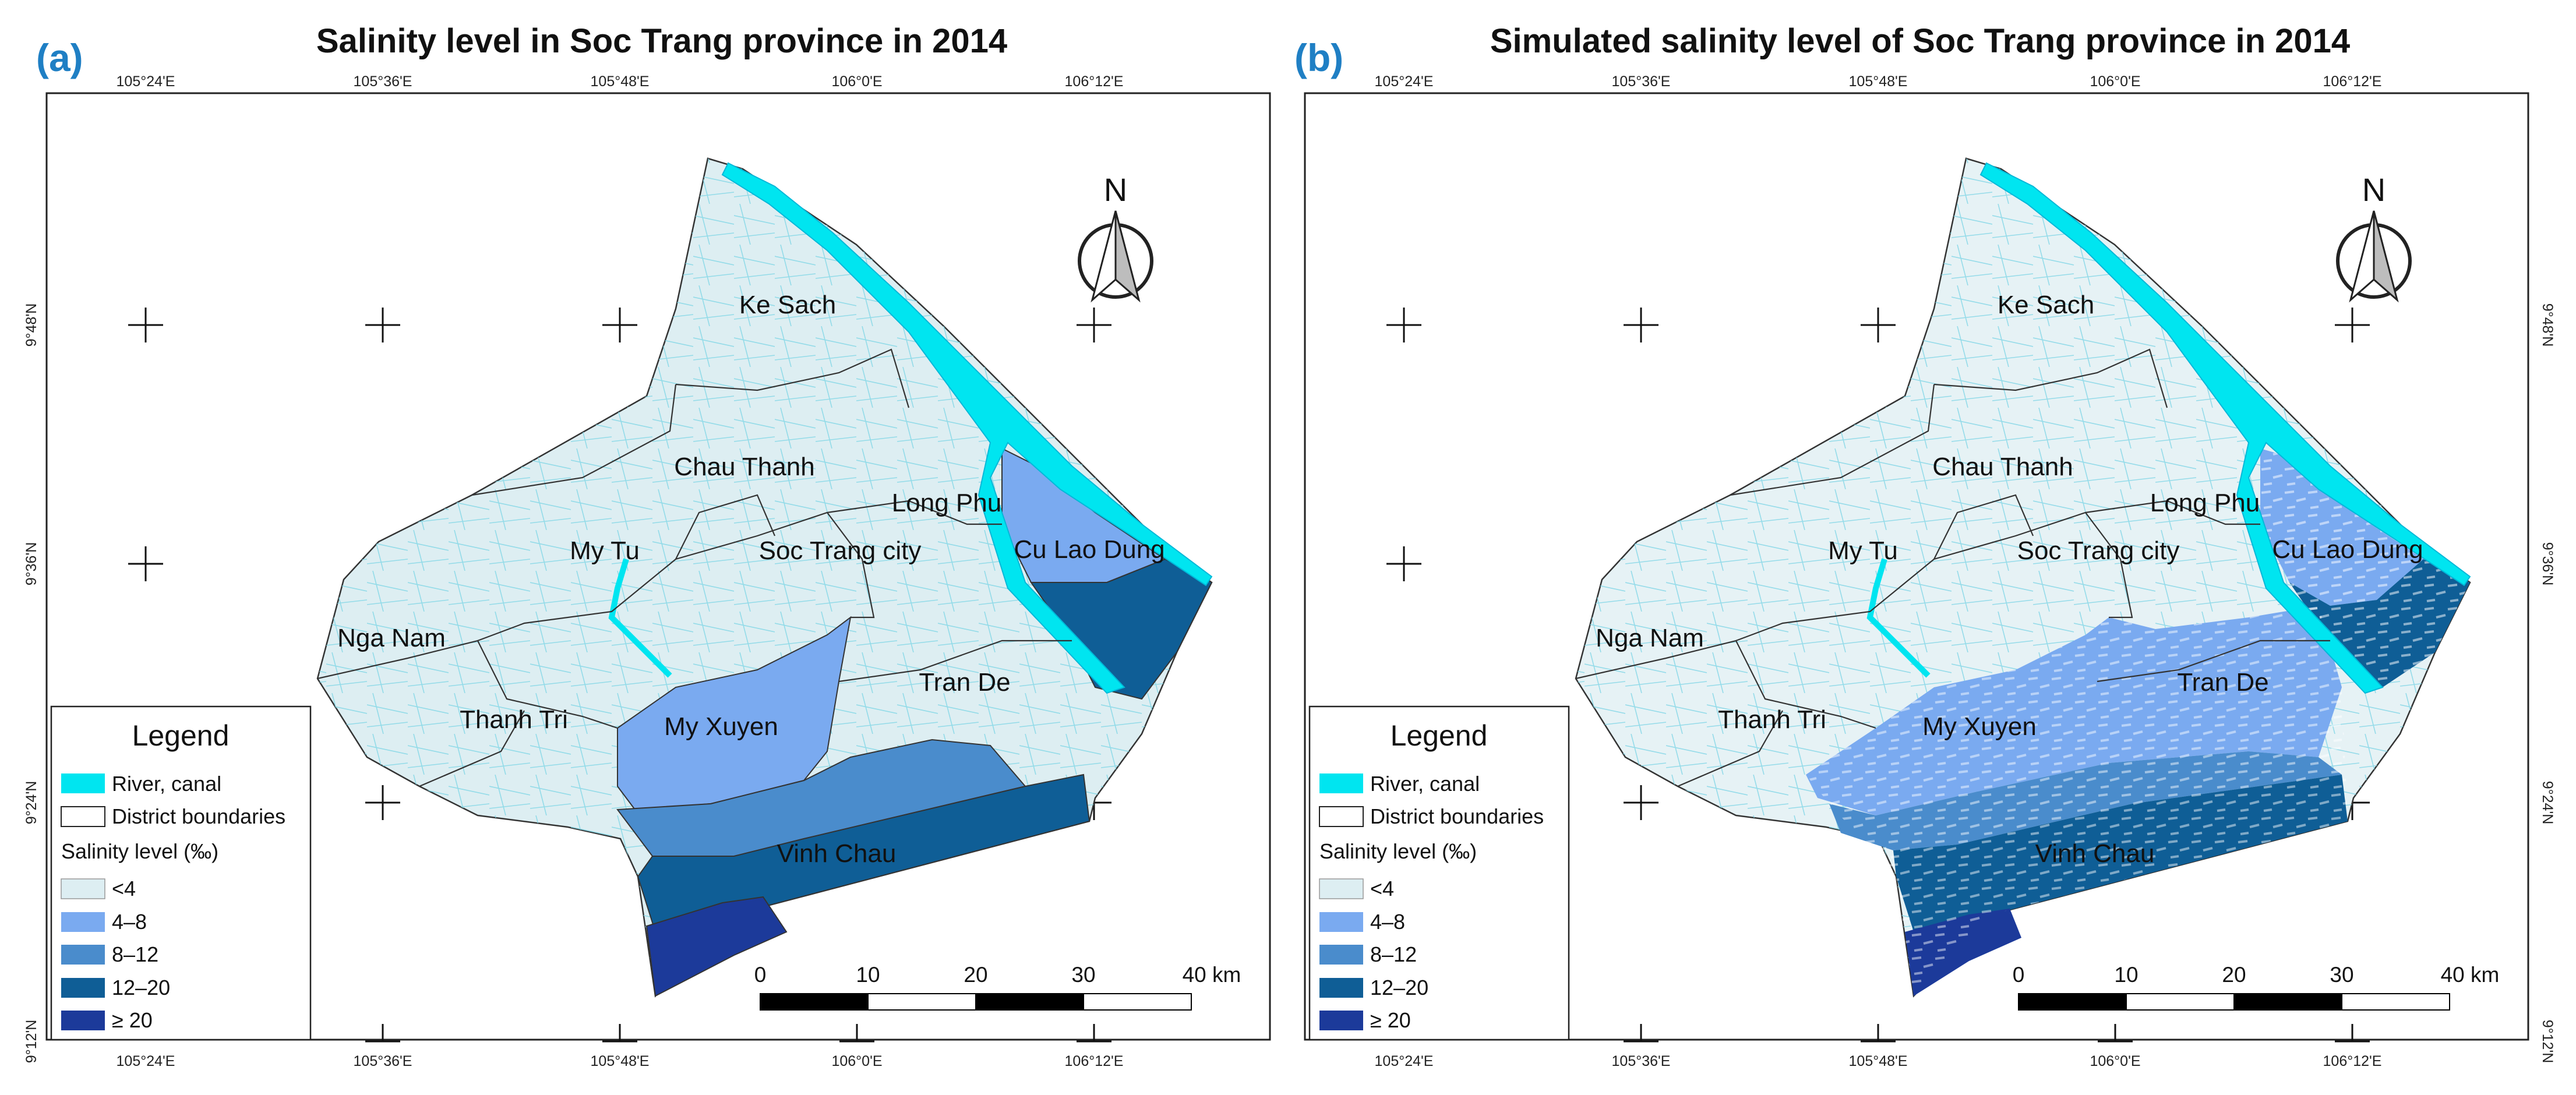 Image resolution: width=2576 pixels, height=1095 pixels. I want to click on panel-b-label: (b), so click(1319, 57).